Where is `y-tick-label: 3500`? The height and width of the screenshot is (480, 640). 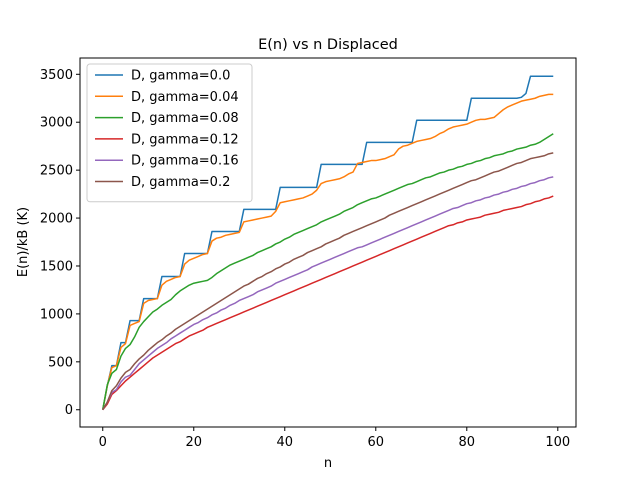 y-tick-label: 3500 is located at coordinates (56, 75).